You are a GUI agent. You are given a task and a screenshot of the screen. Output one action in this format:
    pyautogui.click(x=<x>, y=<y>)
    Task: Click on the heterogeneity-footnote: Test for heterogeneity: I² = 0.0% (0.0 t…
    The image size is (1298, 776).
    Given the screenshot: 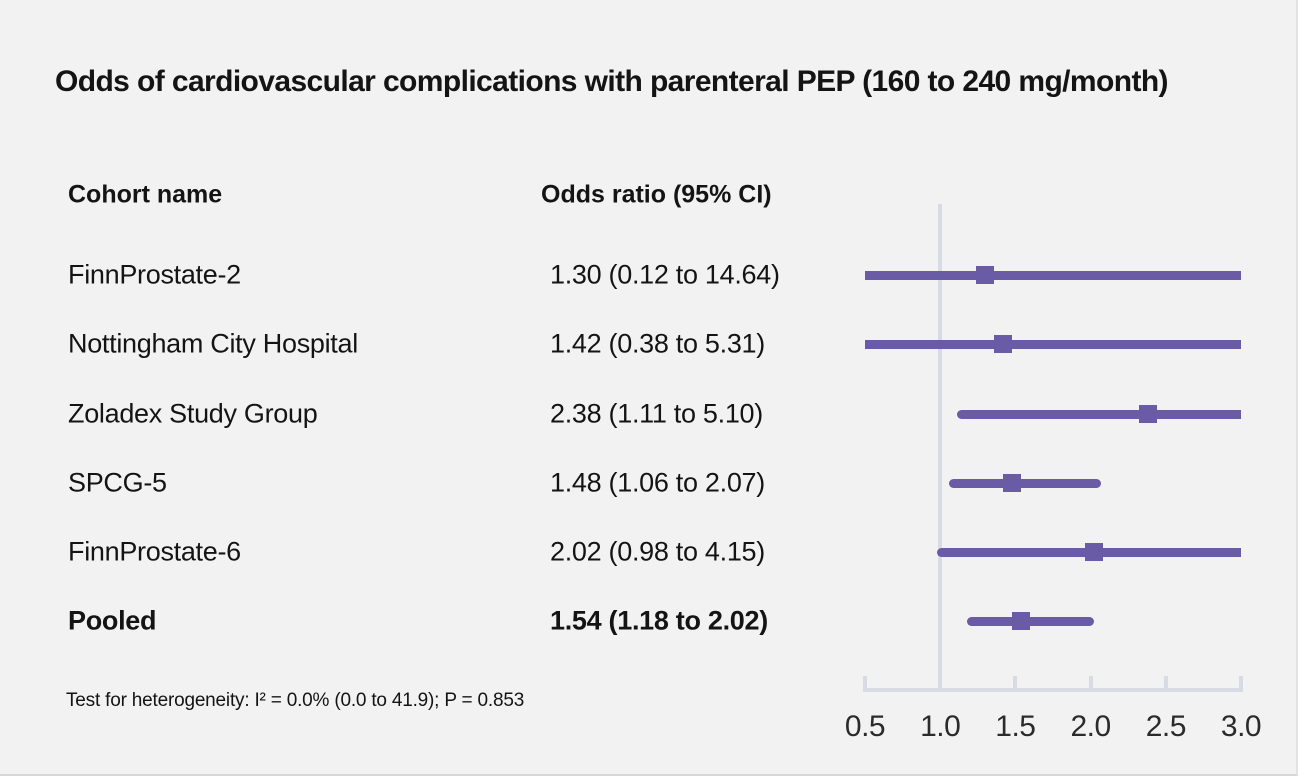 What is the action you would take?
    pyautogui.click(x=295, y=700)
    